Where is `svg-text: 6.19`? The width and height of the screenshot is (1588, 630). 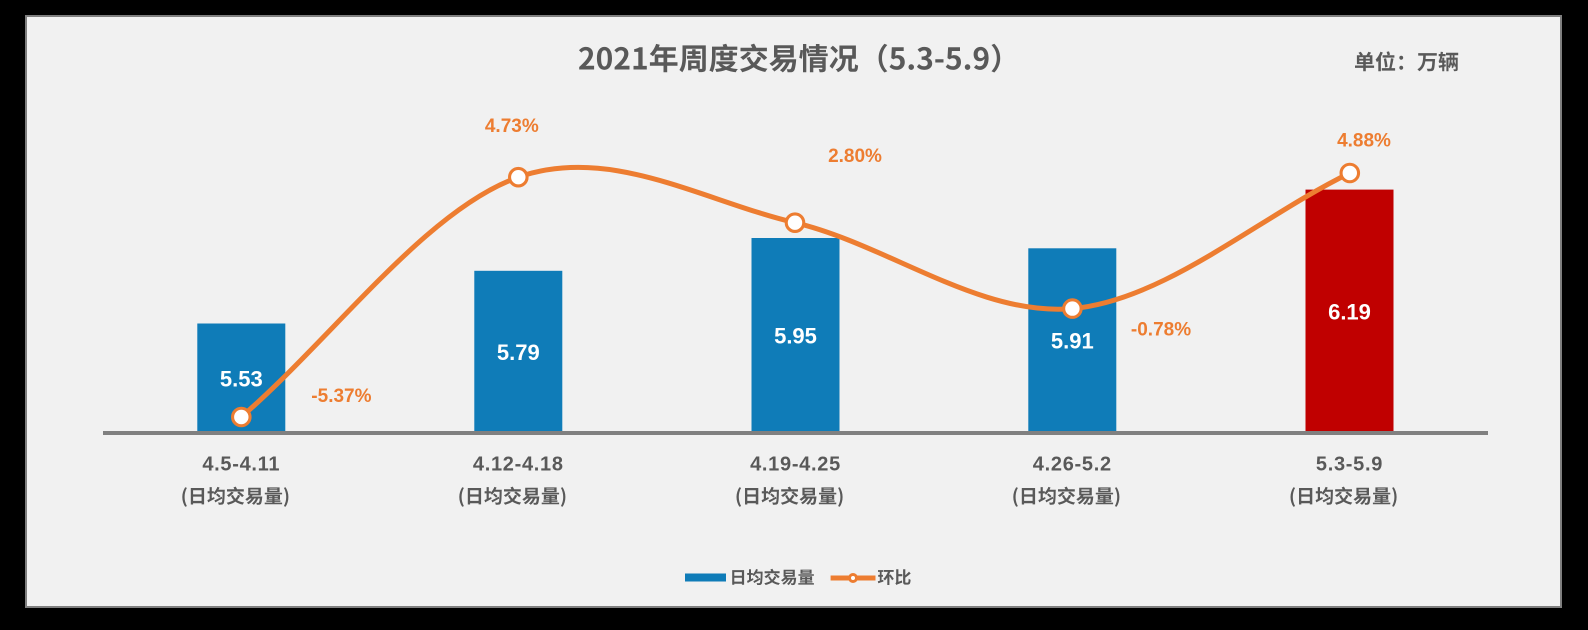 svg-text: 6.19 is located at coordinates (1349, 311).